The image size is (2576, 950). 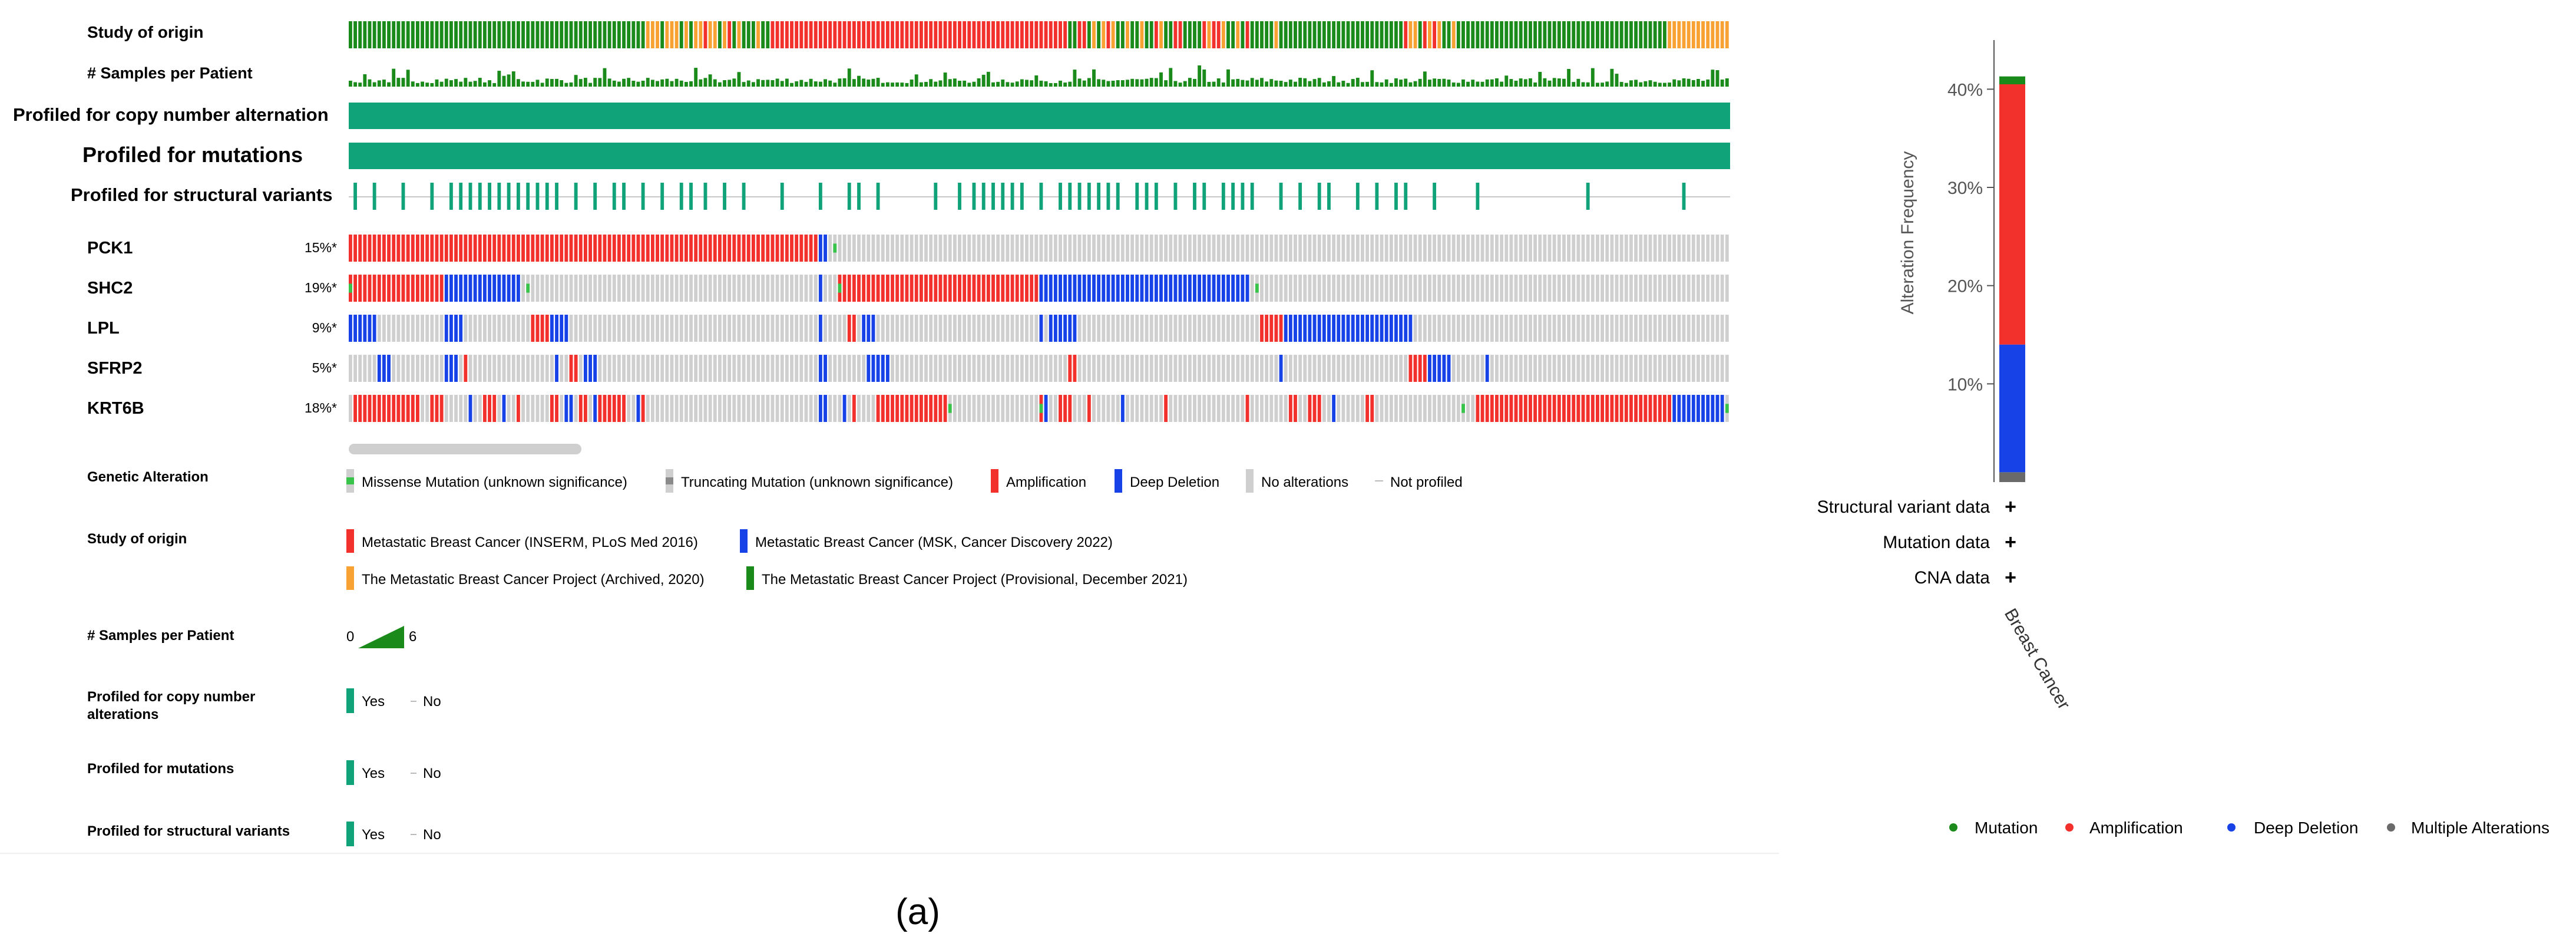 What do you see at coordinates (2010, 542) in the screenshot?
I see `plus-icon-mutation: +` at bounding box center [2010, 542].